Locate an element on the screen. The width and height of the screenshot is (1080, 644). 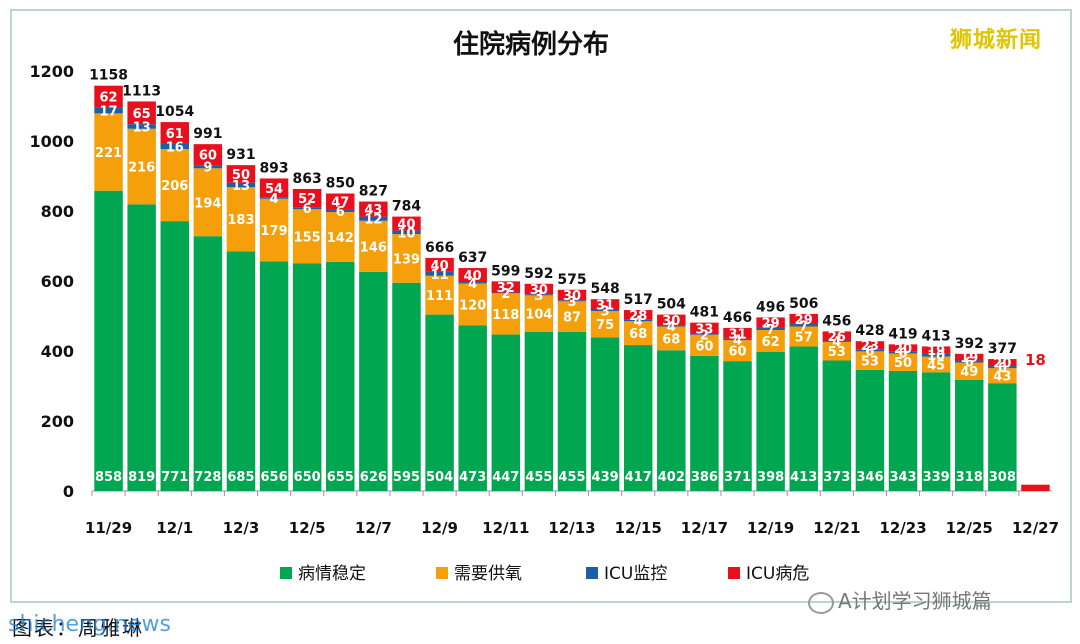
x-tick-label: 12/17 is located at coordinates (704, 528).